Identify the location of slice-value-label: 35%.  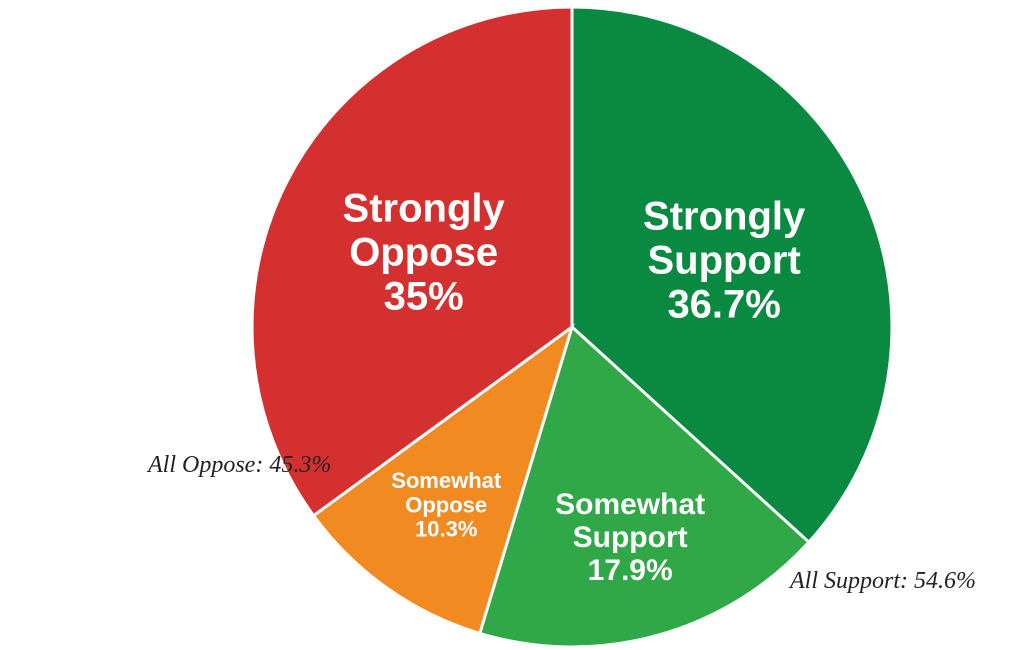
(424, 297).